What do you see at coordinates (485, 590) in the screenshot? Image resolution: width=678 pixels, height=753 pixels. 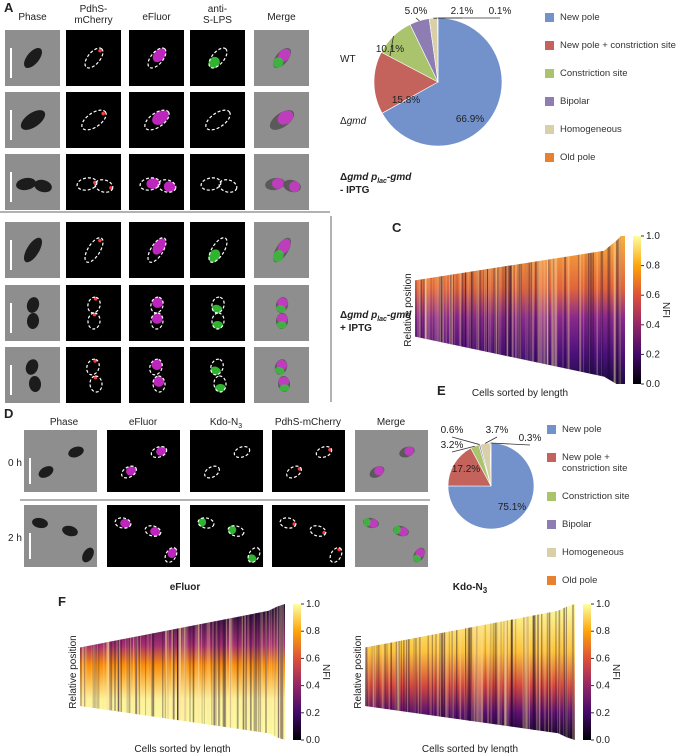 I see `title-sub: 3` at bounding box center [485, 590].